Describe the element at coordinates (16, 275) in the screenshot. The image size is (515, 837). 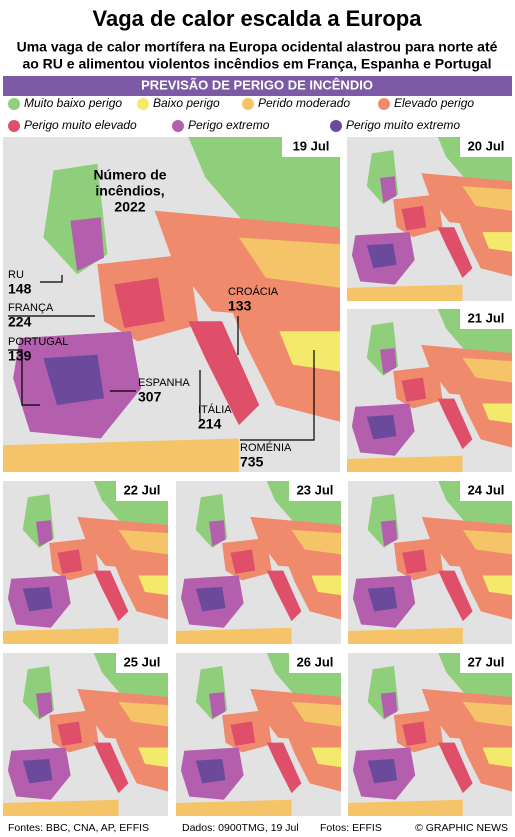
I see `country-name: RU` at that location.